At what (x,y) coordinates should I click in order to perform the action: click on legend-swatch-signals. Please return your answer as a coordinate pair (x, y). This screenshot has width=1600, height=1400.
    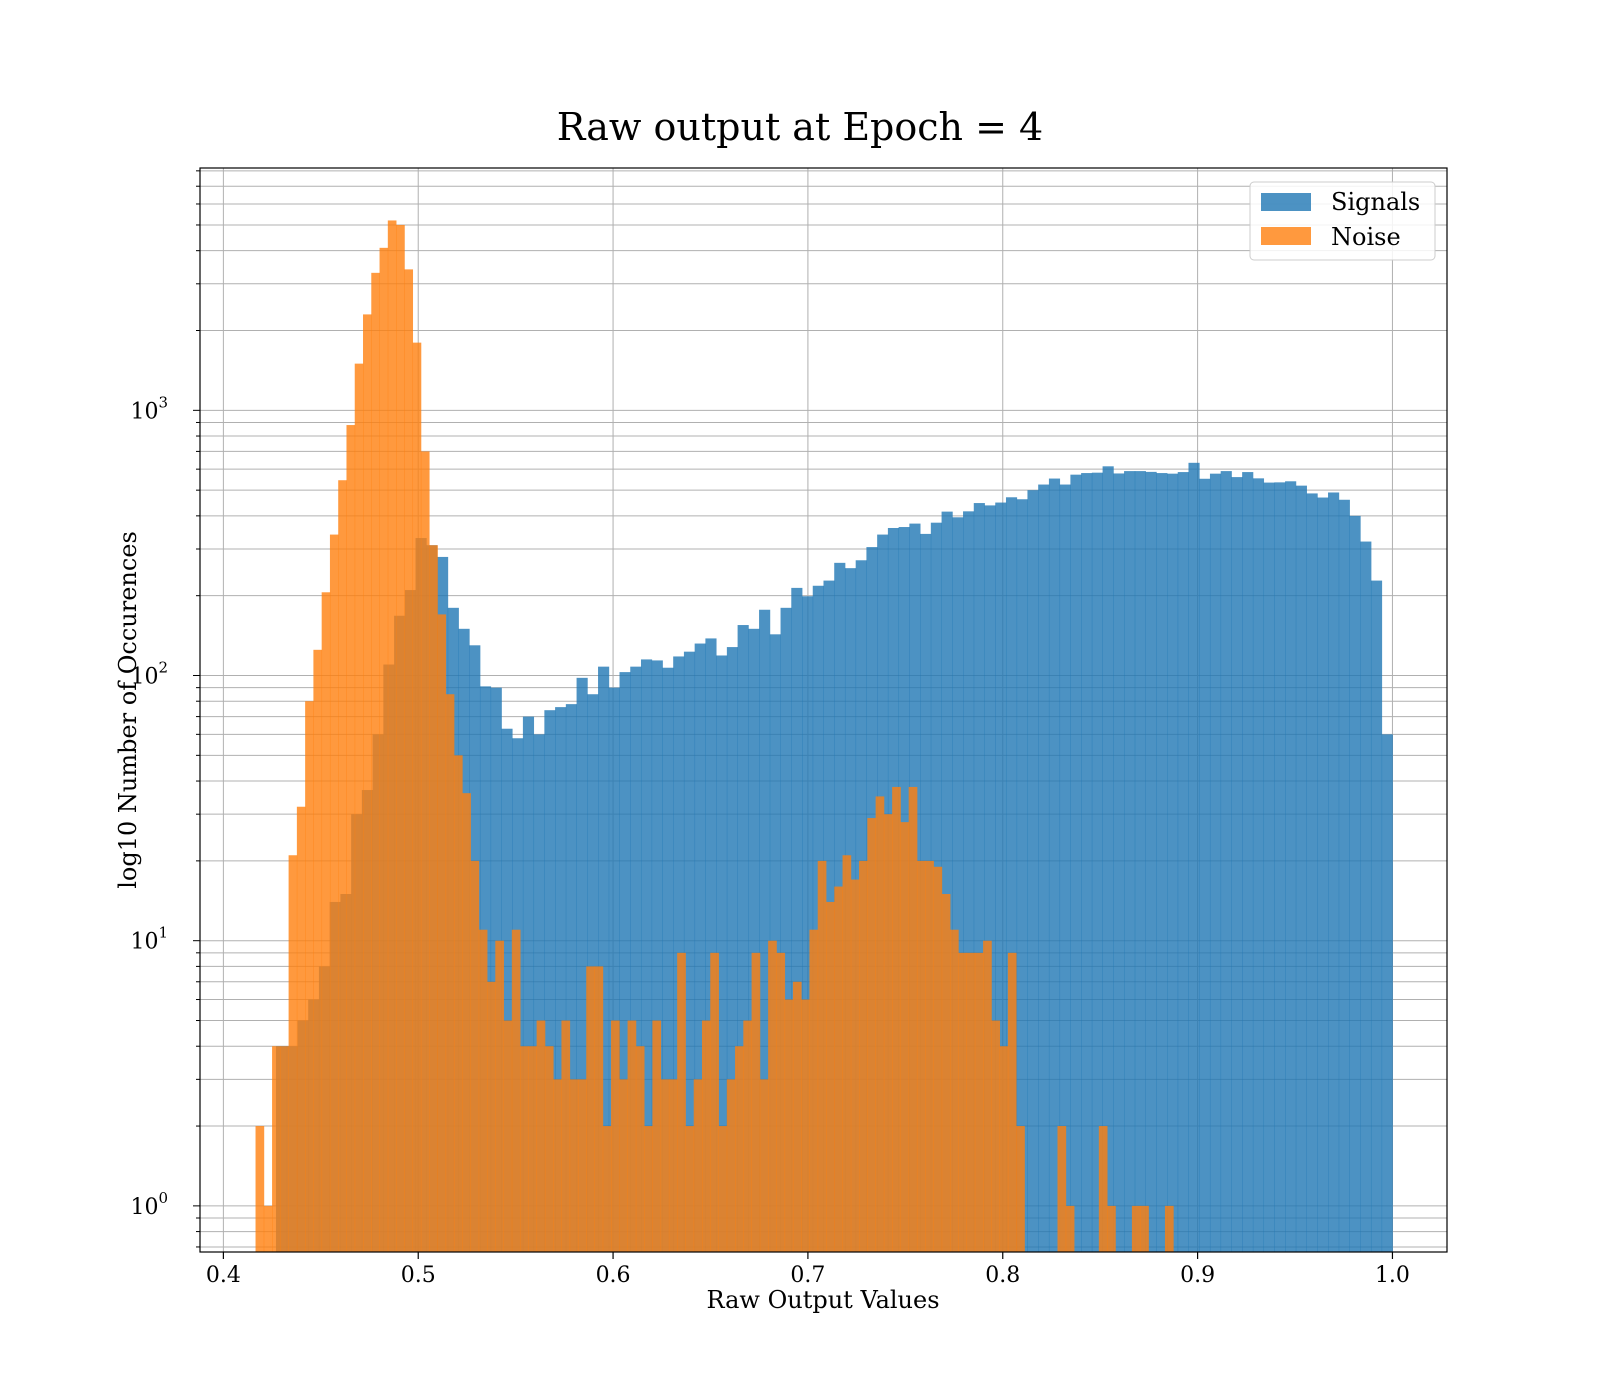
    Looking at the image, I should click on (1286, 202).